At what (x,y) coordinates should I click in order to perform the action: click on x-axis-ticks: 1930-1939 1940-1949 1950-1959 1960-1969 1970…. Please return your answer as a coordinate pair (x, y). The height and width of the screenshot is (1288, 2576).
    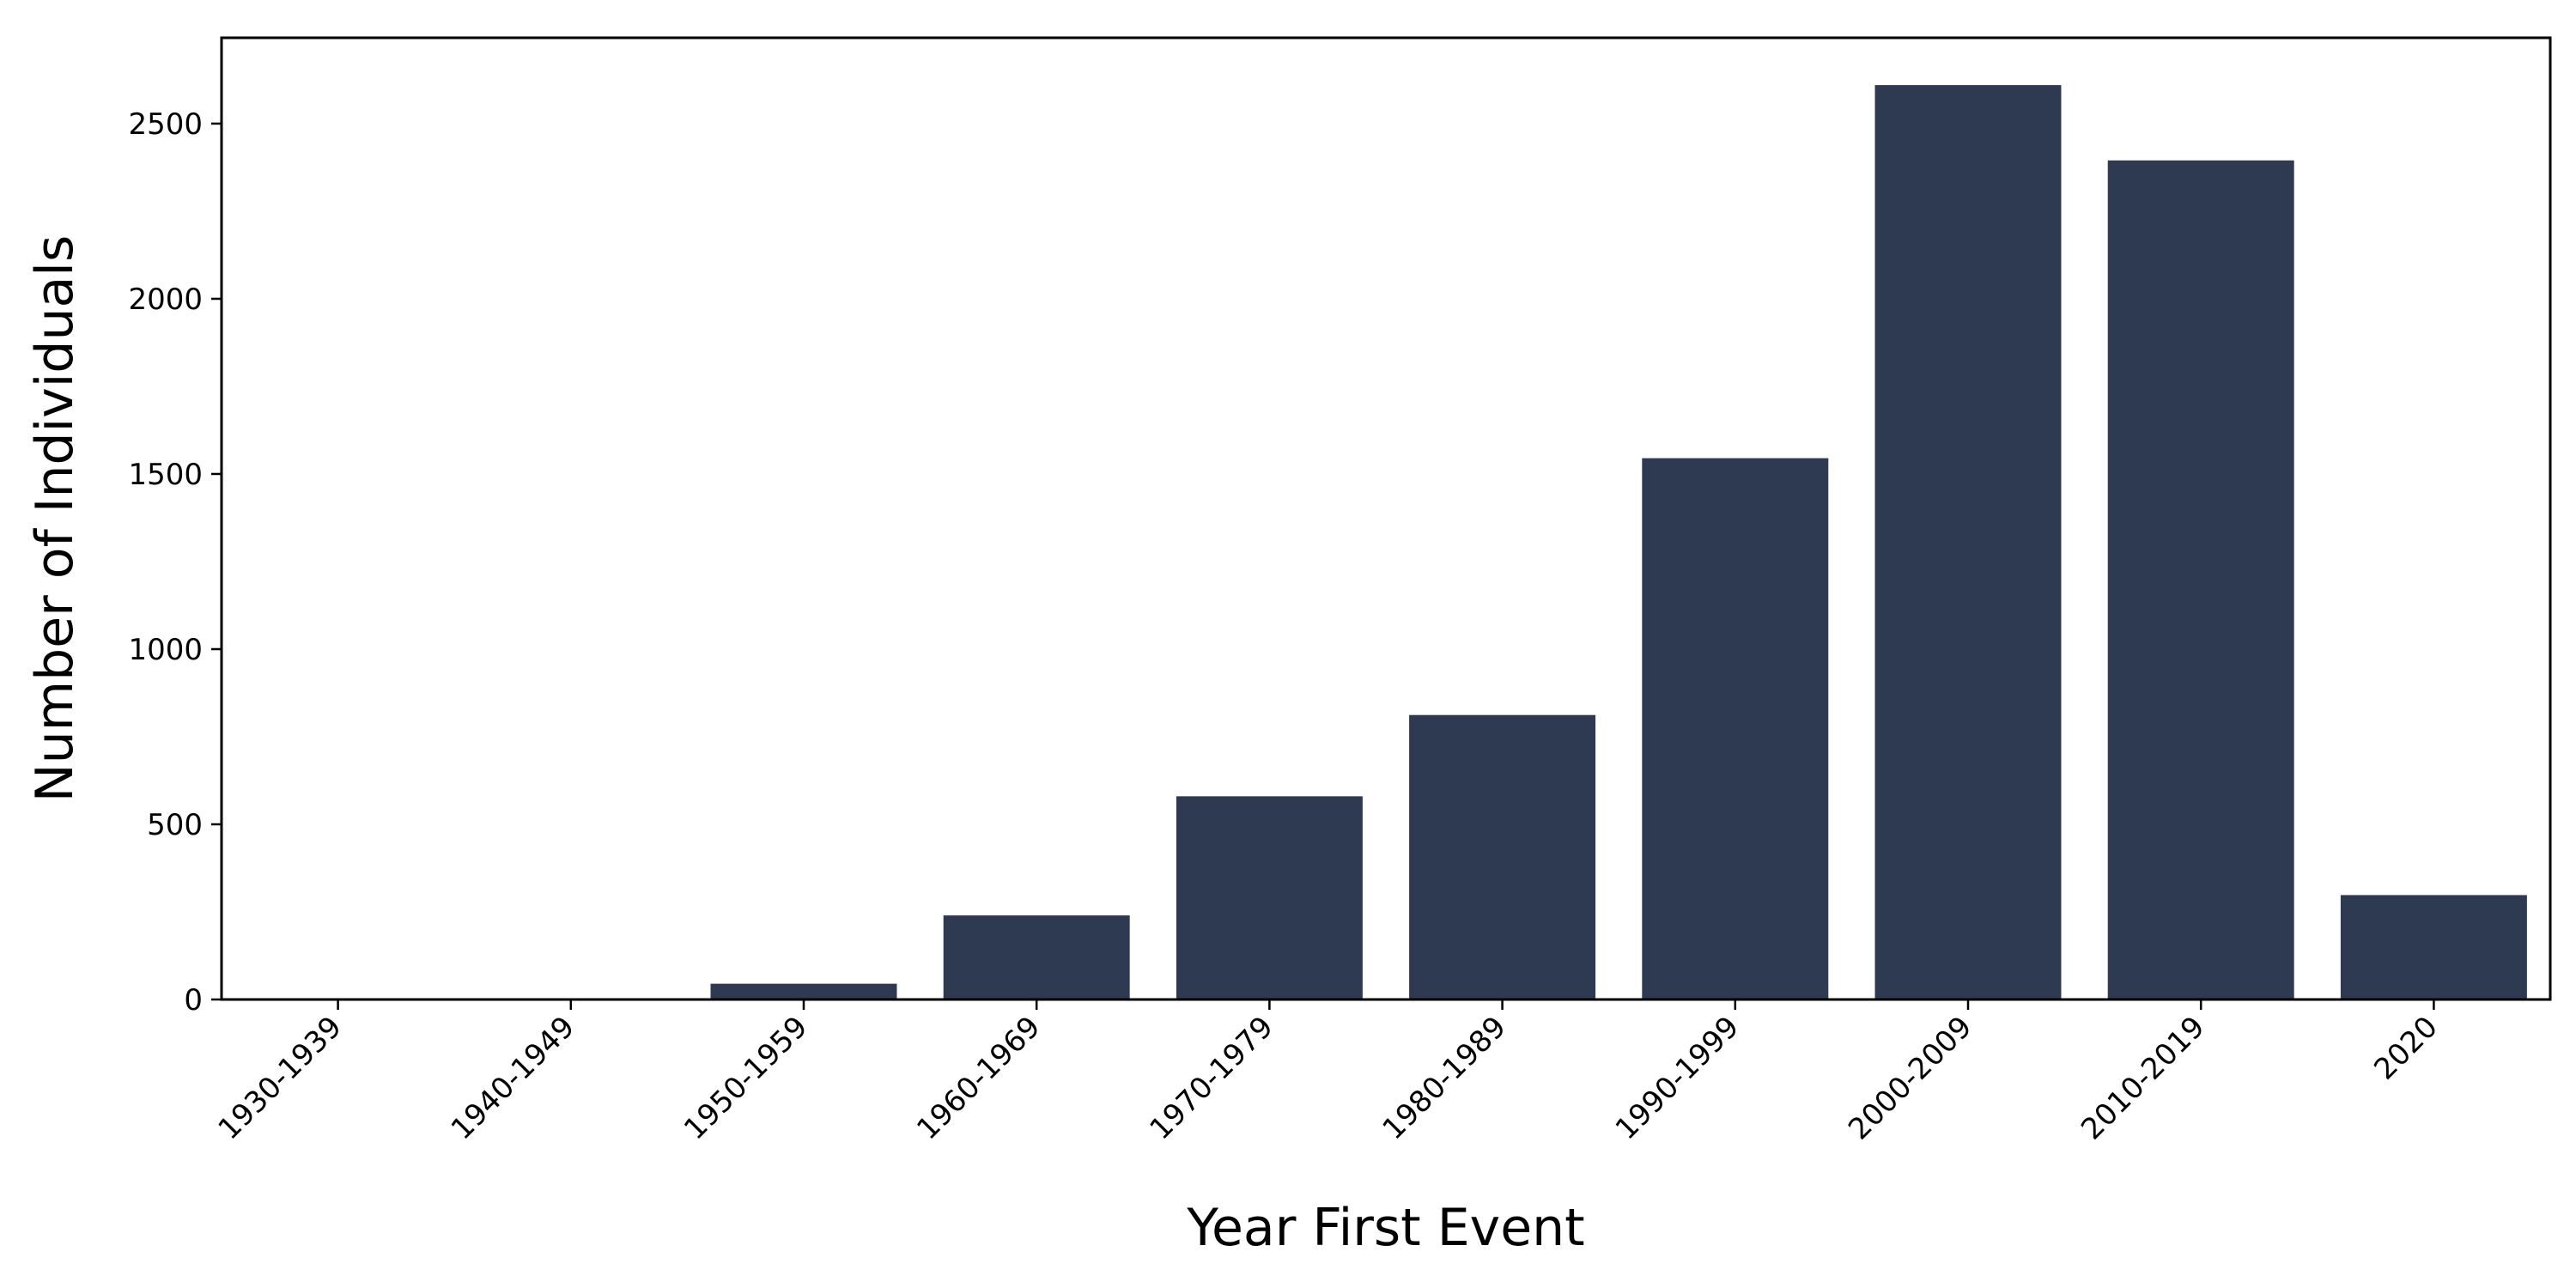
    Looking at the image, I should click on (1328, 1072).